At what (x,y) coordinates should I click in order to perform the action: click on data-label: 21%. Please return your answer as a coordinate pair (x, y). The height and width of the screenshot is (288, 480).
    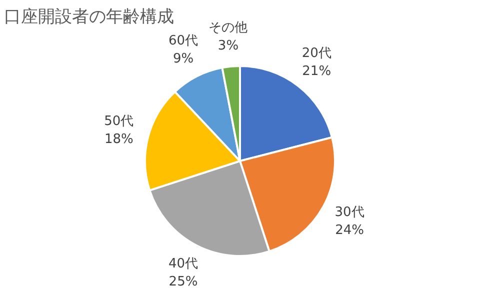
    Looking at the image, I should click on (317, 72).